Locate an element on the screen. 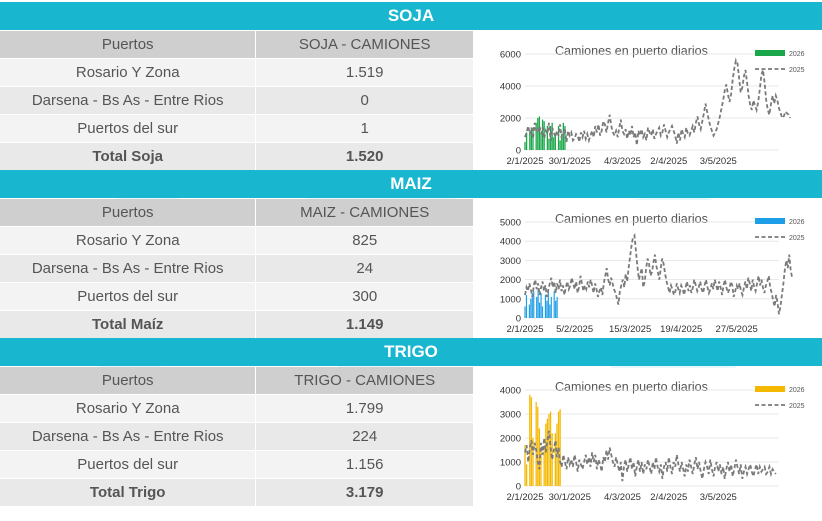 The height and width of the screenshot is (521, 822). table-total-row: Total Maíz 1.149 is located at coordinates (237, 324).